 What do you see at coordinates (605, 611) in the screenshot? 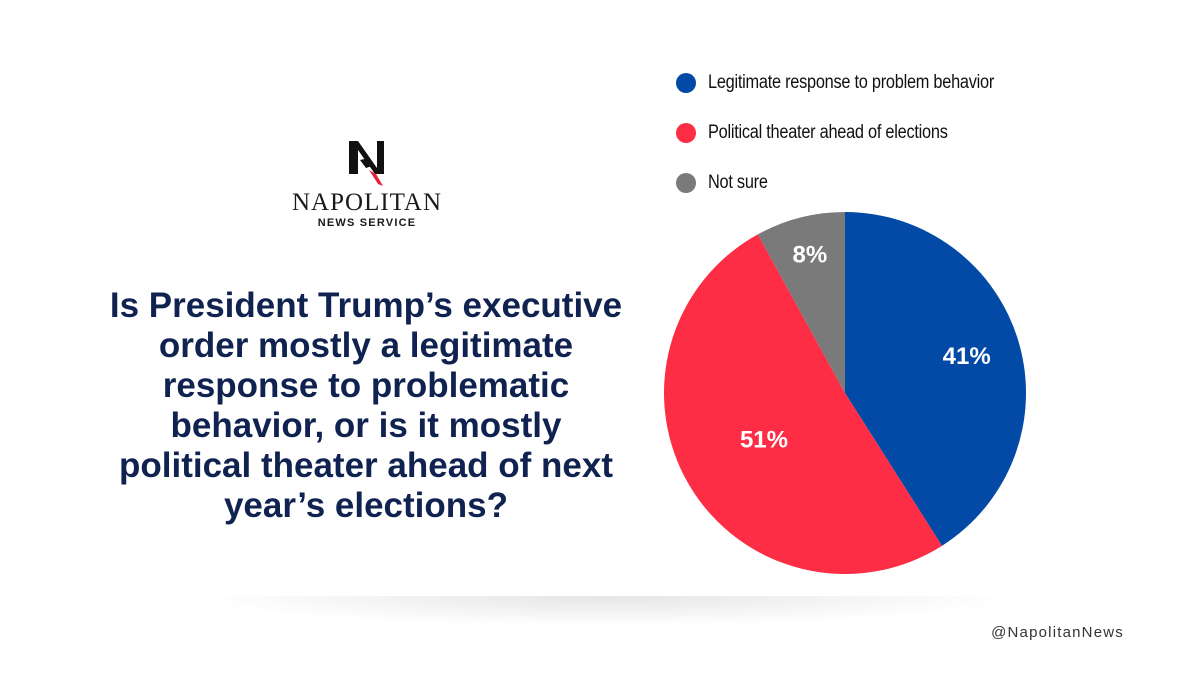
I see `card-shadow` at bounding box center [605, 611].